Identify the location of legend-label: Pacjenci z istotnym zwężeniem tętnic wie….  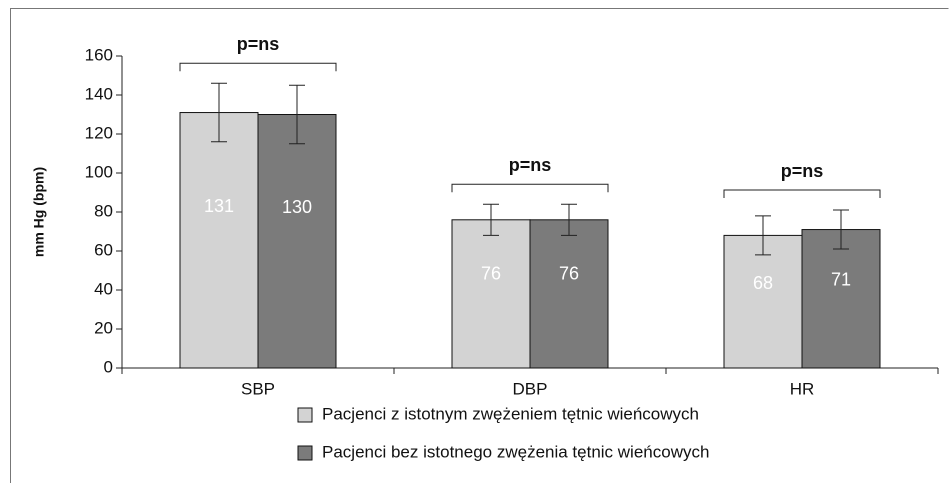
(510, 413).